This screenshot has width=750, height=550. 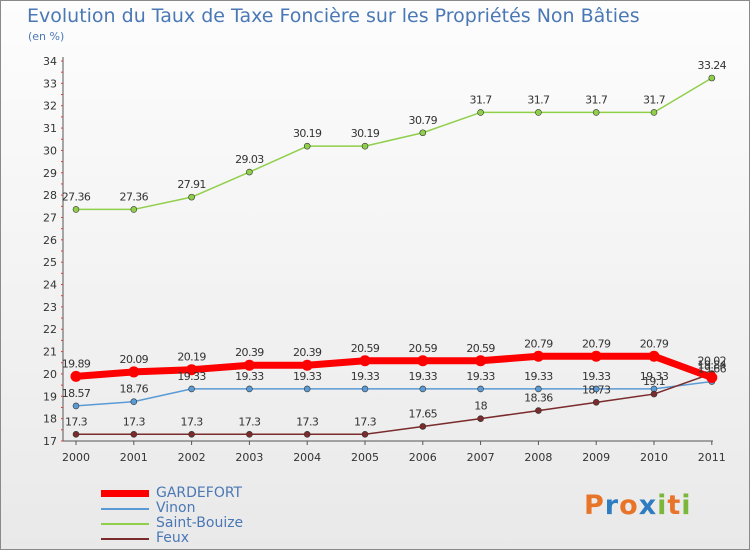 What do you see at coordinates (50, 285) in the screenshot?
I see `y-tick-label: 24` at bounding box center [50, 285].